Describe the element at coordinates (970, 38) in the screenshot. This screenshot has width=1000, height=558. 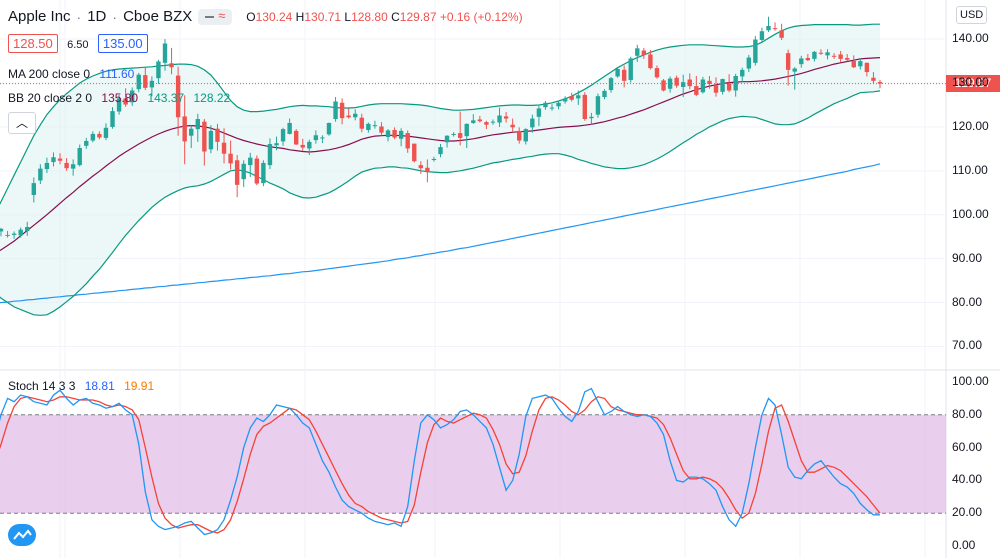
I see `price-tick-label: 140.00` at that location.